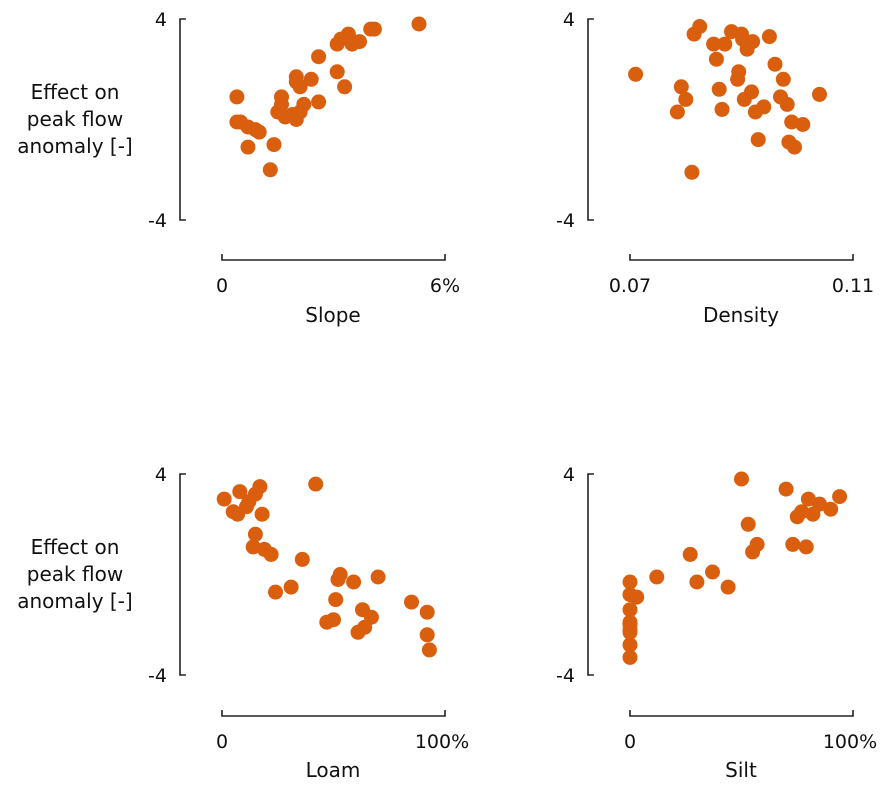 This screenshot has width=890, height=785. I want to click on y-axis-label-line: peak flow, so click(75, 574).